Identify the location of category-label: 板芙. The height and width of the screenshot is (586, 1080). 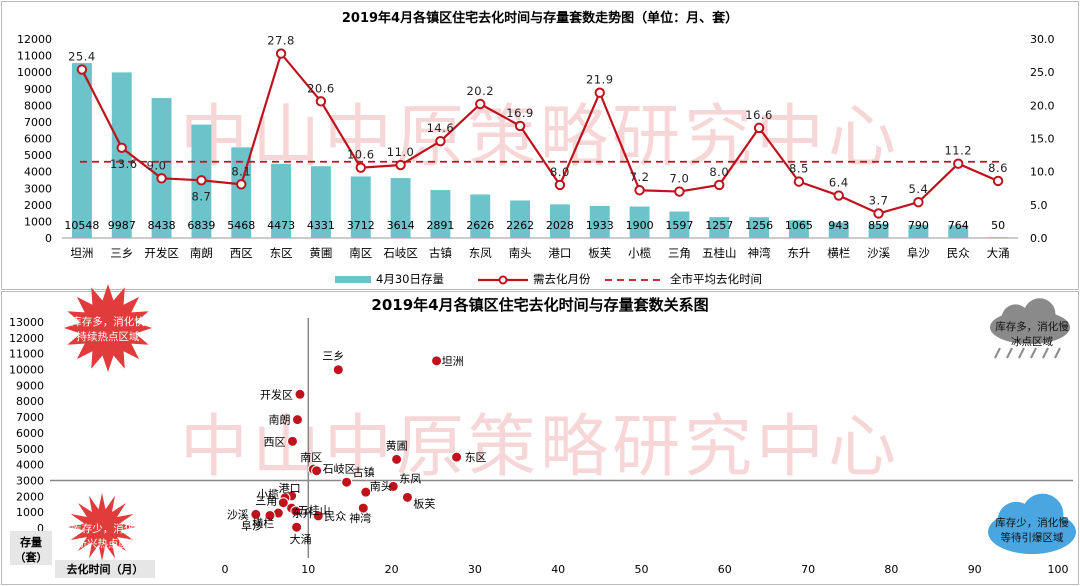
(599, 253).